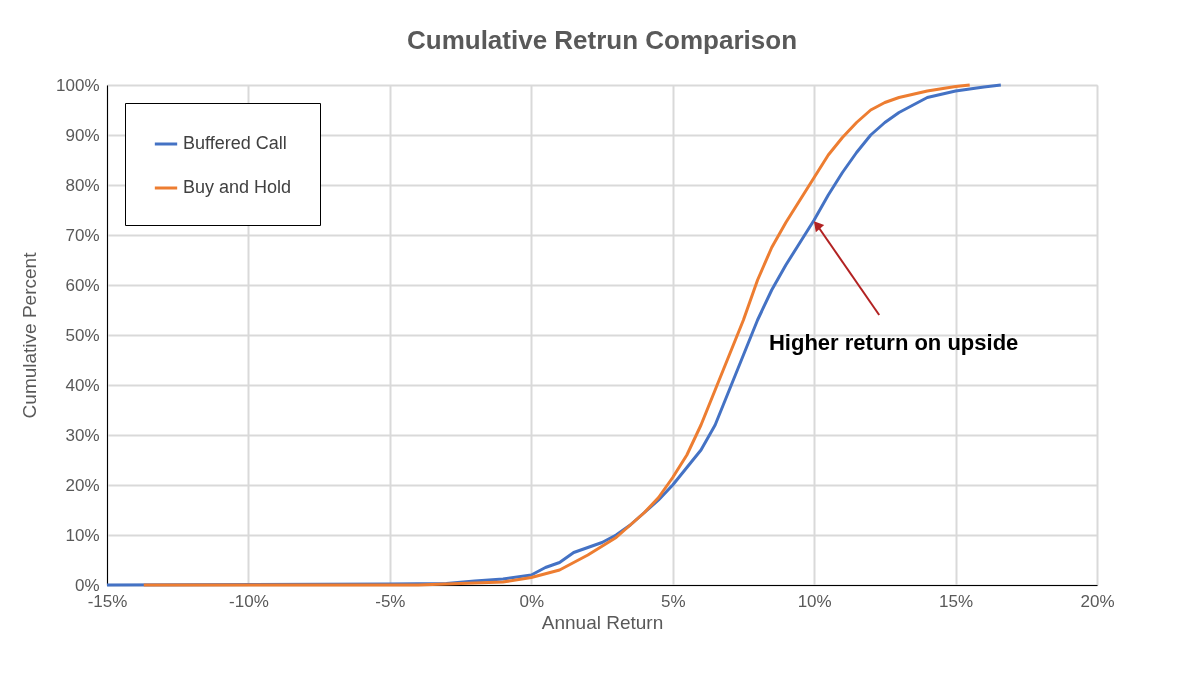 The width and height of the screenshot is (1186, 695). Describe the element at coordinates (956, 601) in the screenshot. I see `x-tick-label: 15%` at that location.